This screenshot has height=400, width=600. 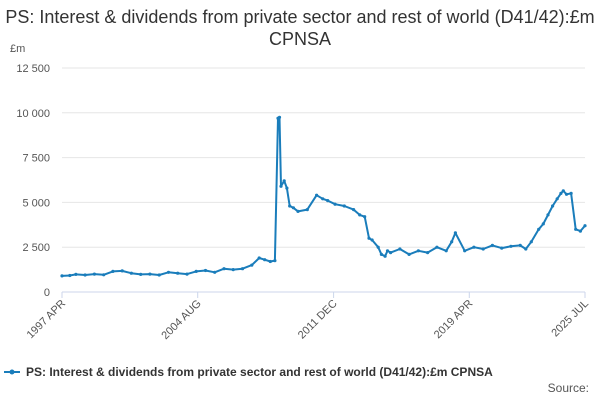 What do you see at coordinates (47, 293) in the screenshot?
I see `y-tick-label: 0` at bounding box center [47, 293].